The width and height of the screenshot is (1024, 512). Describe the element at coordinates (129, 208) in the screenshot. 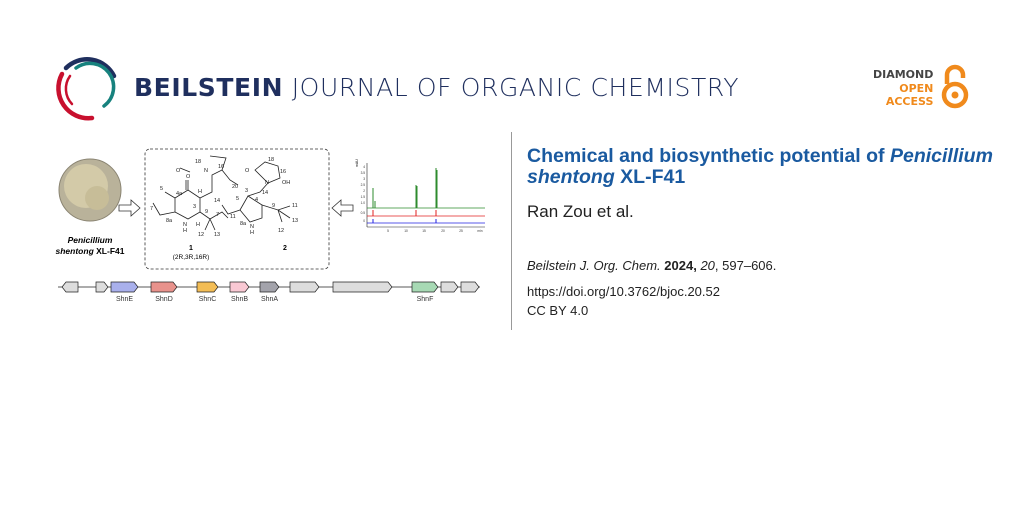

I see `arrow-right-icon` at that location.